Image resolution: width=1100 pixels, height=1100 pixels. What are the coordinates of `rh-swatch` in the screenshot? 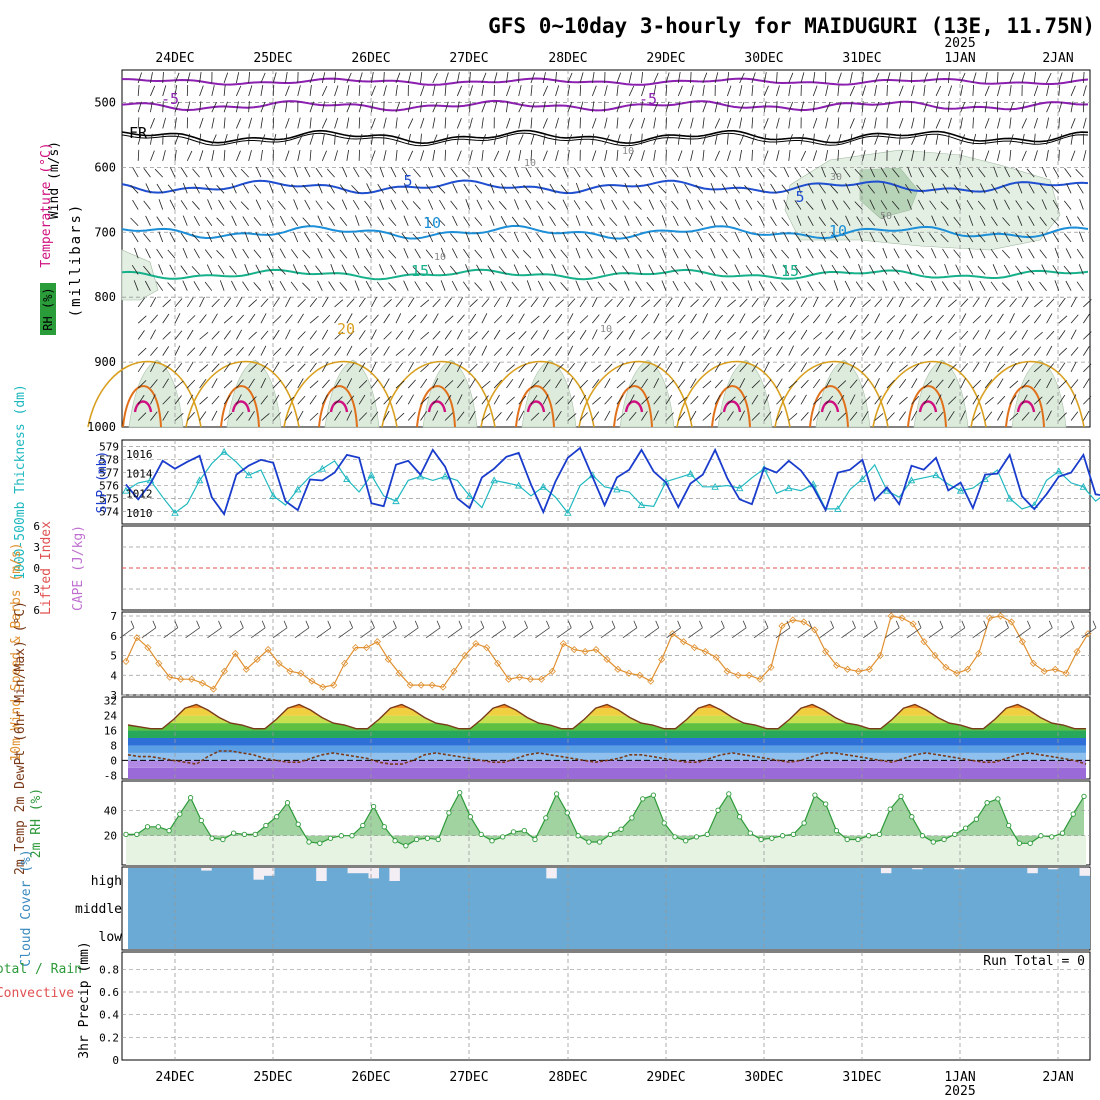 It's located at (48, 309).